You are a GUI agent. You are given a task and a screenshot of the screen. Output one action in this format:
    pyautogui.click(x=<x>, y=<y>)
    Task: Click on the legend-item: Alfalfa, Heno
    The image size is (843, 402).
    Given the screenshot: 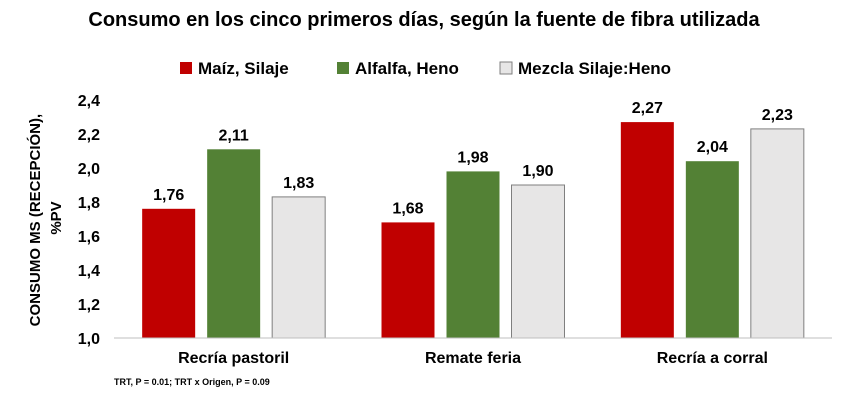 What is the action you would take?
    pyautogui.click(x=398, y=68)
    